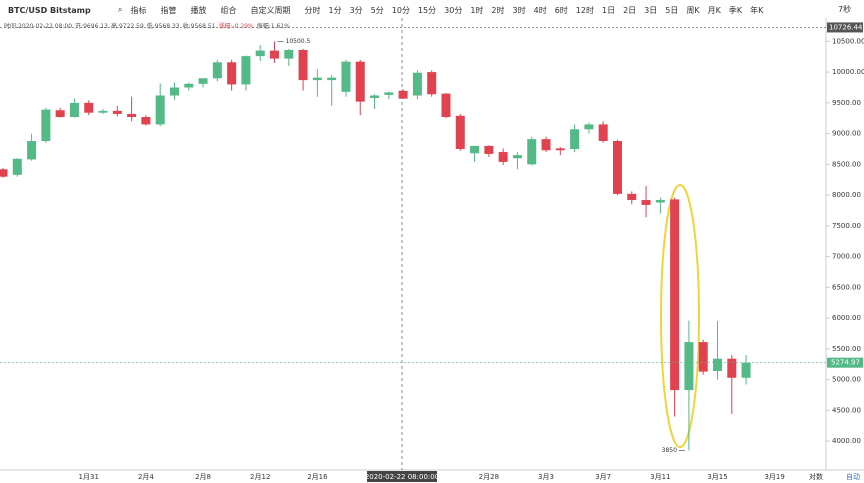  Describe the element at coordinates (672, 10) in the screenshot. I see `period-button: 5日` at that location.